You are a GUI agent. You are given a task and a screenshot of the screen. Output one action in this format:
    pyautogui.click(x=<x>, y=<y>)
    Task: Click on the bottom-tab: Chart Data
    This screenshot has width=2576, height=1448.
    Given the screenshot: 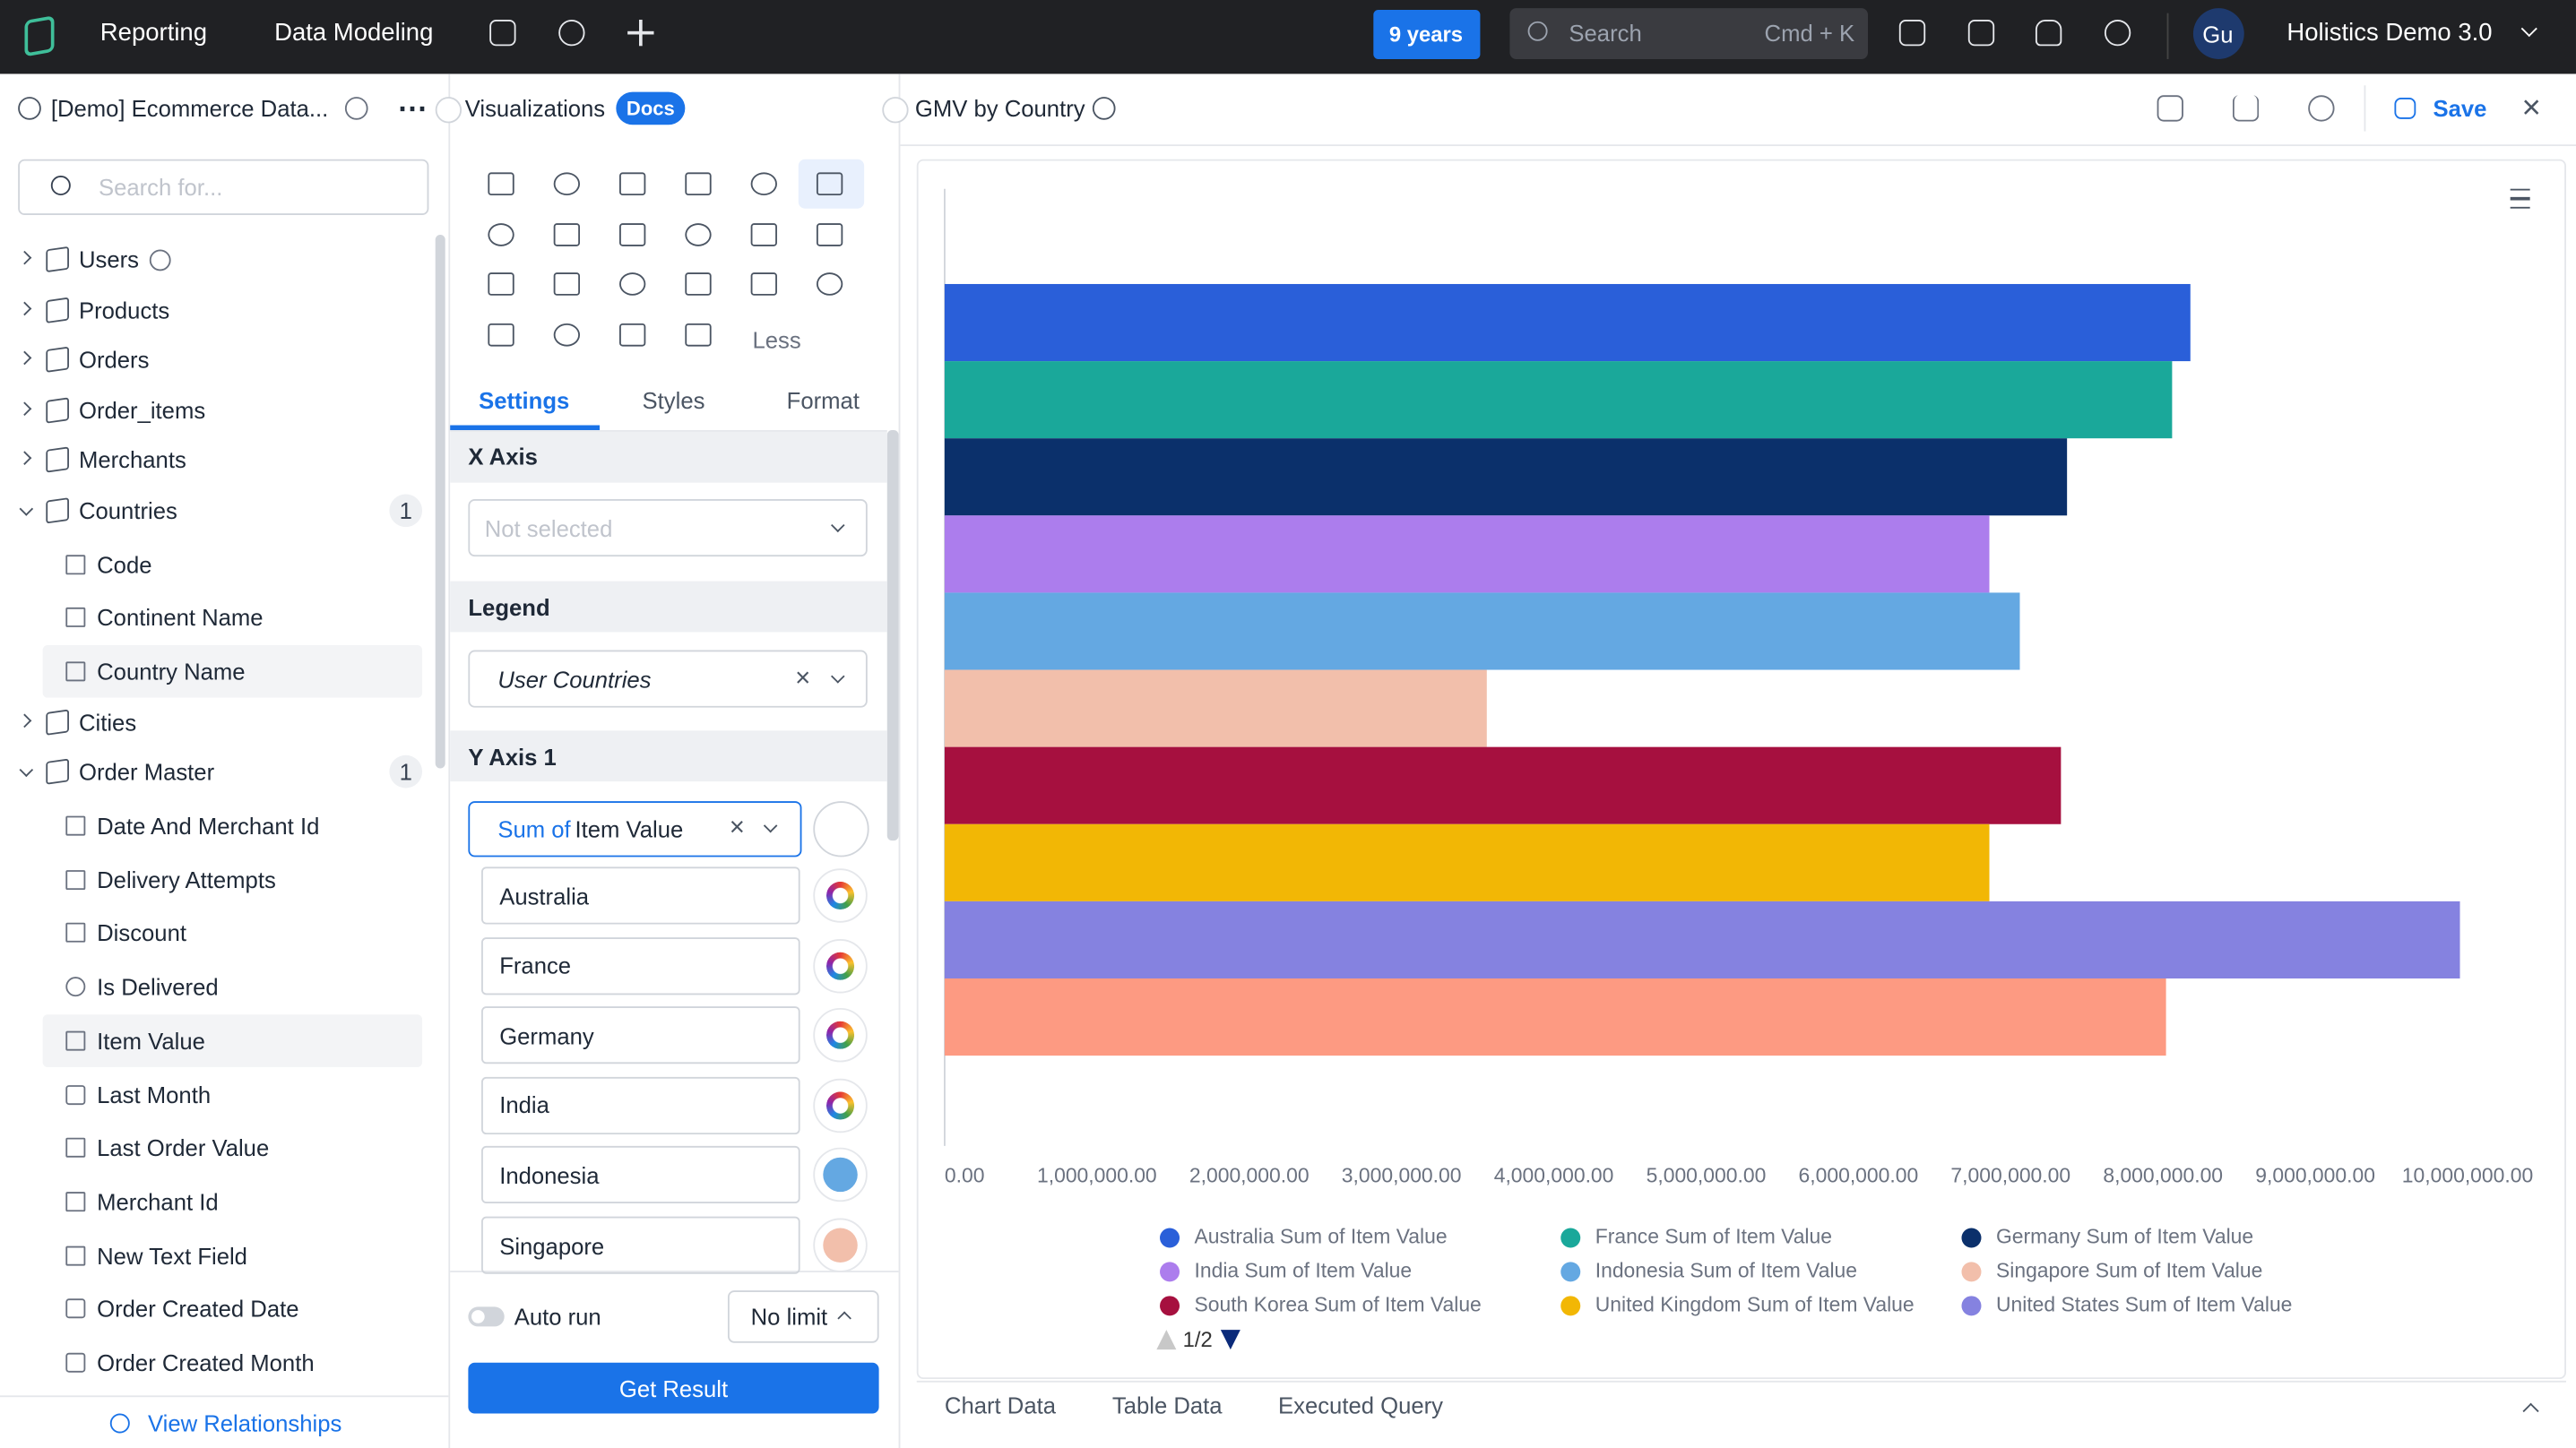 What is the action you would take?
    pyautogui.click(x=1000, y=1405)
    